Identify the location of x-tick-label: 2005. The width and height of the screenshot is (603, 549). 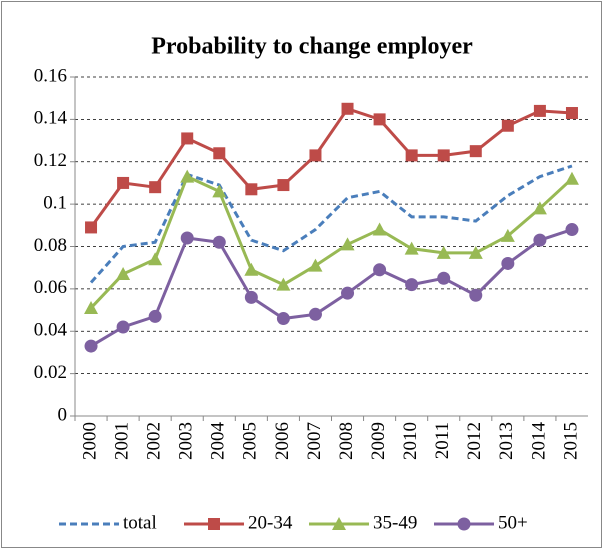
(250, 441).